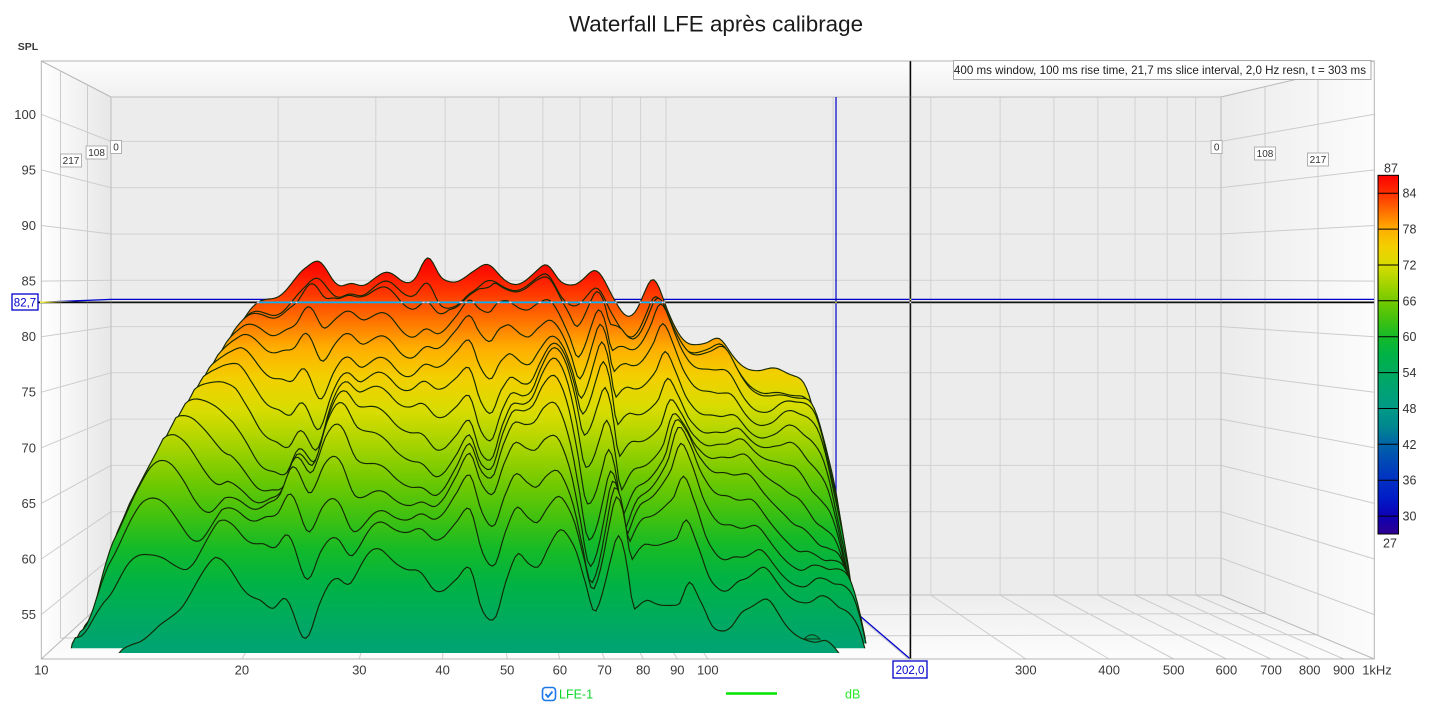 This screenshot has height=709, width=1431. Describe the element at coordinates (1410, 445) in the screenshot. I see `svg-text: 42` at that location.